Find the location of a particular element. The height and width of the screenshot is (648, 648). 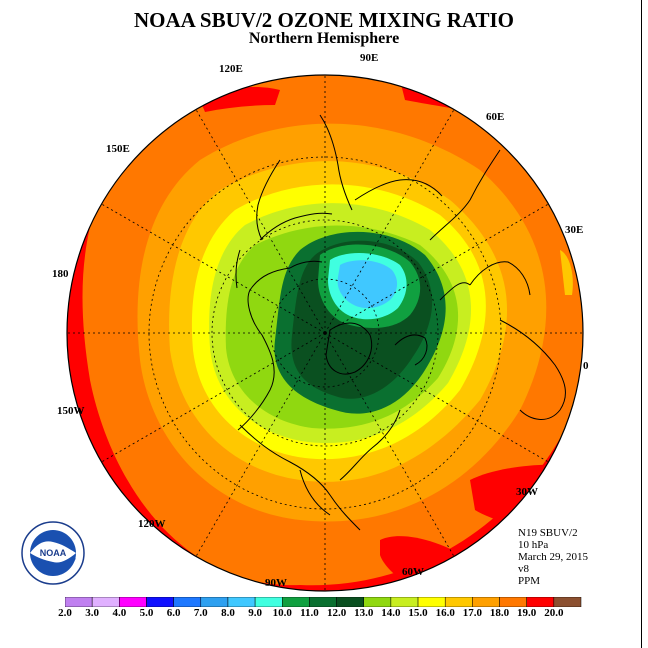

longitude-label-90w: 90W is located at coordinates (276, 583).